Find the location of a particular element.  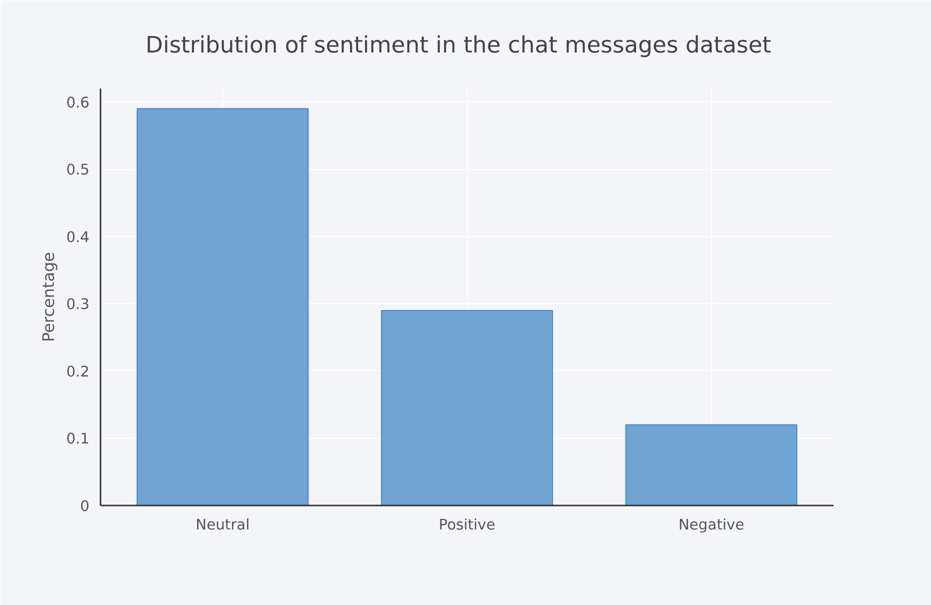

y-tick-label: 0.6 is located at coordinates (78, 103).